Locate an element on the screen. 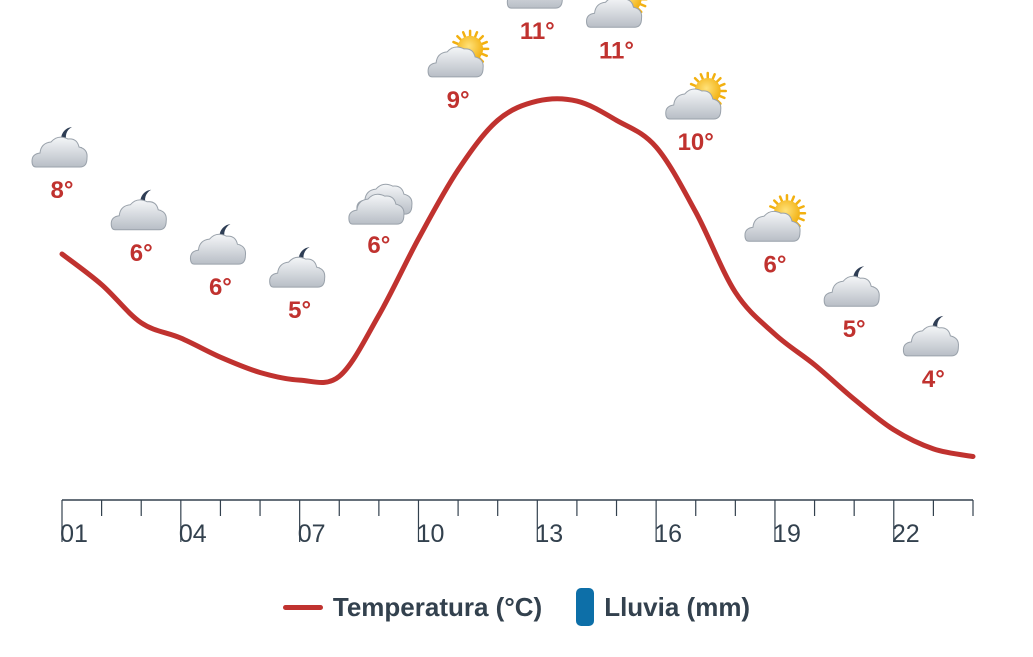 This screenshot has height=657, width=1033. legend-item-rain: Lluvia (mm) is located at coordinates (663, 607).